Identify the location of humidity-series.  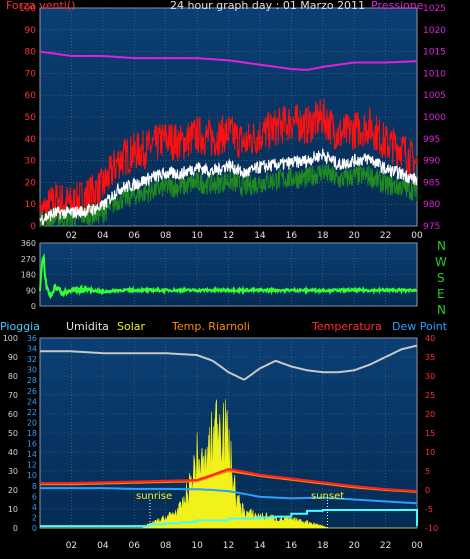
(229, 362).